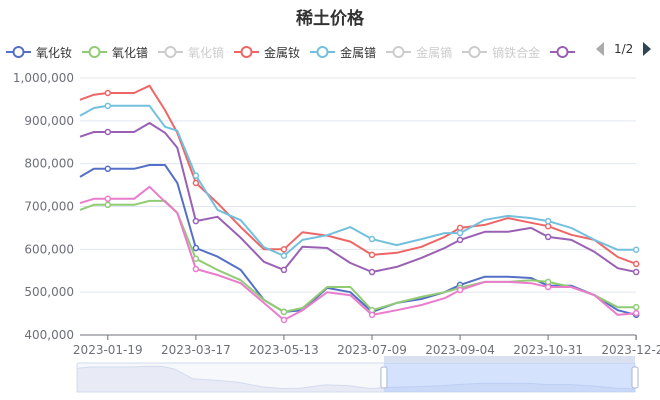  Describe the element at coordinates (509, 377) in the screenshot. I see `data-zoom-selected-range` at that location.